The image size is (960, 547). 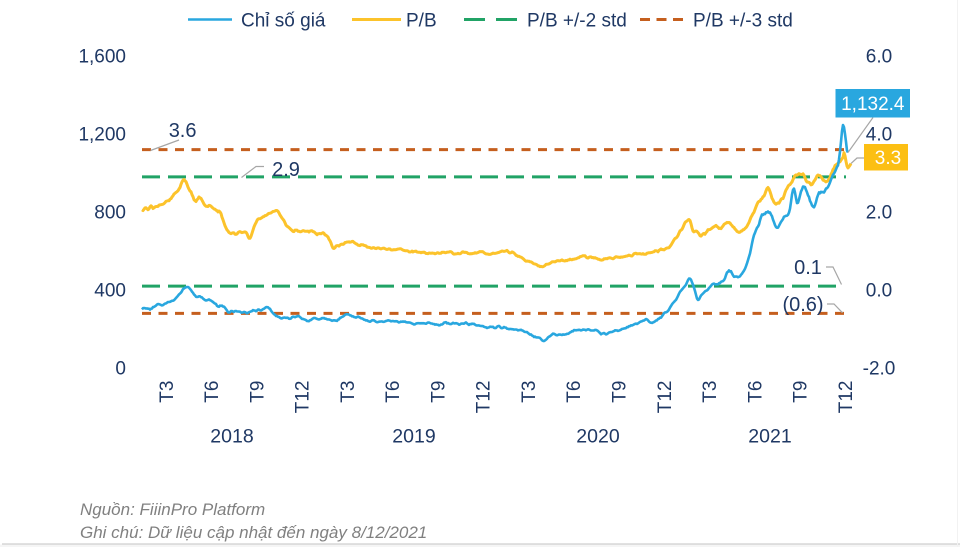 What do you see at coordinates (577, 21) in the screenshot?
I see `svg-text: P/B +/-2 std` at bounding box center [577, 21].